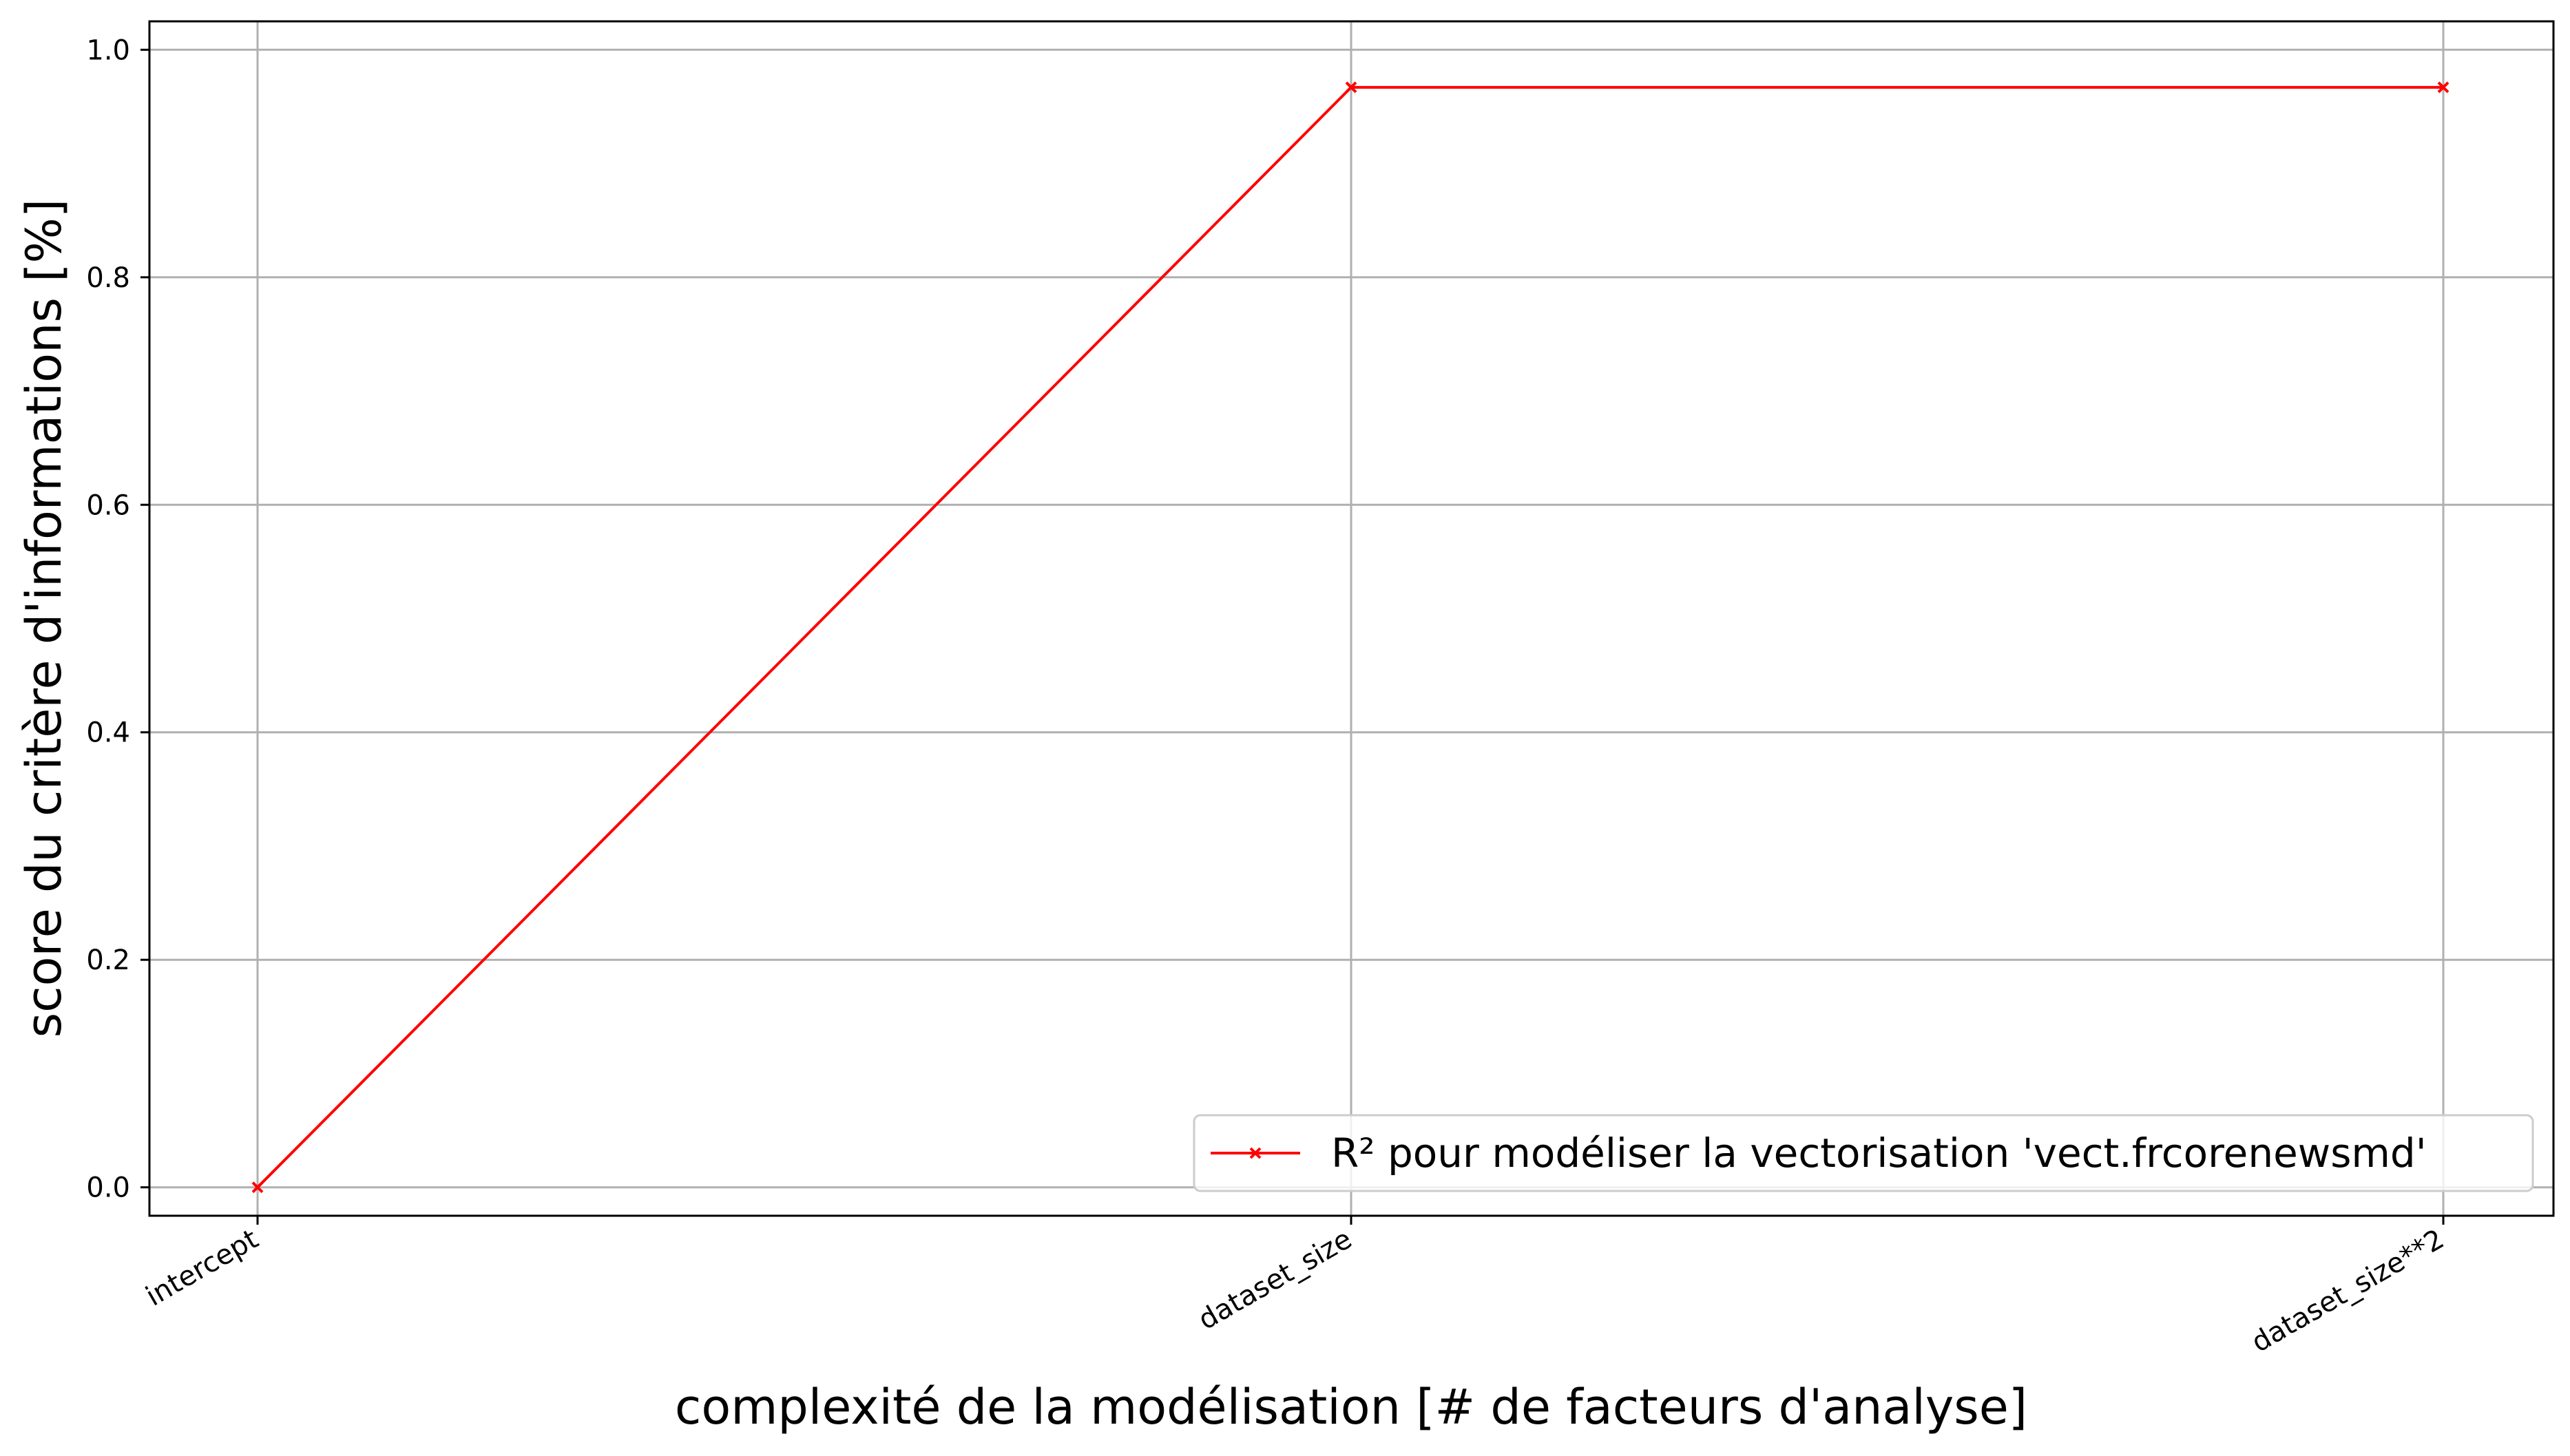  What do you see at coordinates (108, 1188) in the screenshot?
I see `y-tick-label: 0.0` at bounding box center [108, 1188].